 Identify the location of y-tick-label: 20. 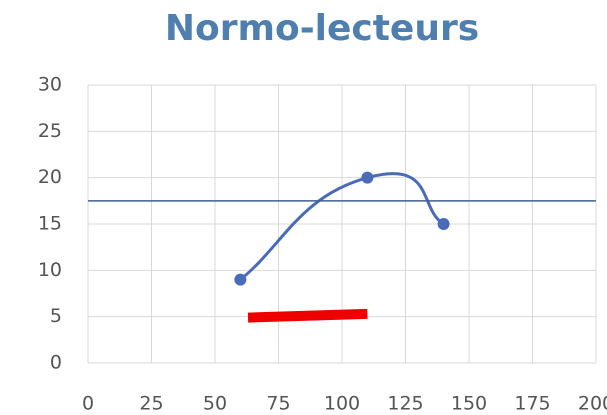
(50, 177).